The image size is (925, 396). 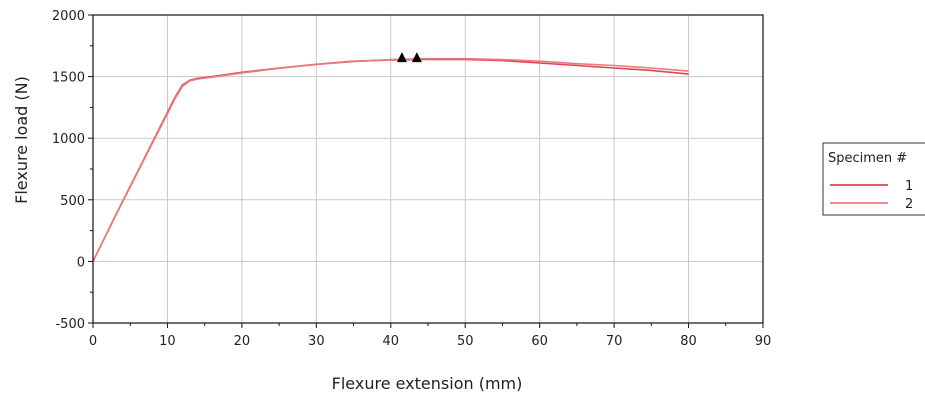 I want to click on x-tick-label: 60, so click(x=539, y=341).